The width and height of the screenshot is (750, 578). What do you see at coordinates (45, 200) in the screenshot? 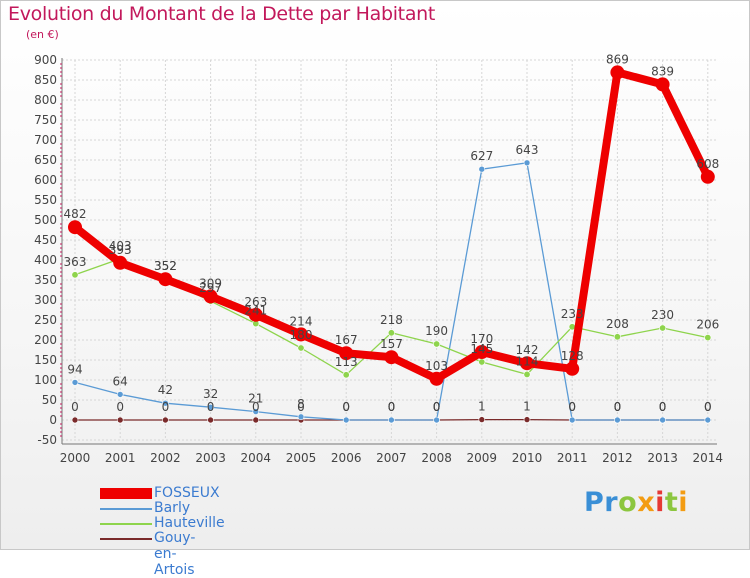
I see `y-tick-label: 550` at bounding box center [45, 200].